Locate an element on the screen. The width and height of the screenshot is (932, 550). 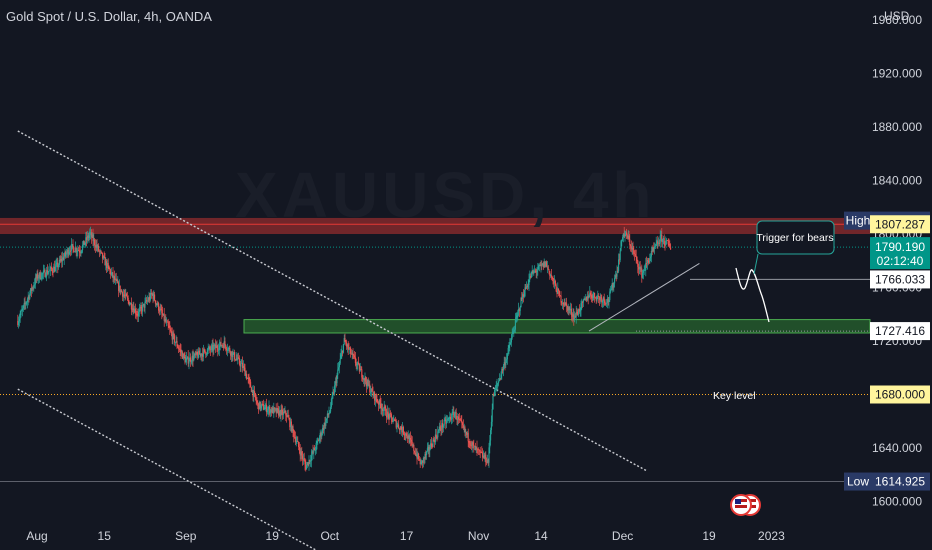
time-axis: Aug 15 Sep 19 Oct 17 Nov 14 Dec 19 2023 is located at coordinates (405, 536).